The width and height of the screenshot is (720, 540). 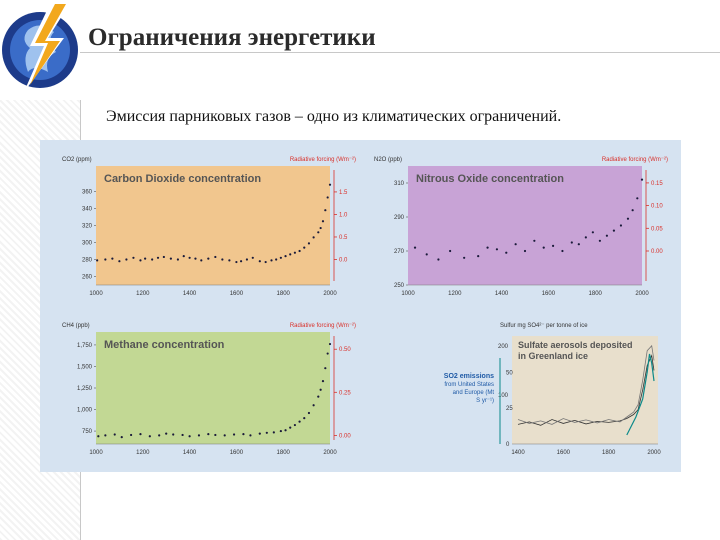 I want to click on y-tick-label: 1,750, so click(x=85, y=346).